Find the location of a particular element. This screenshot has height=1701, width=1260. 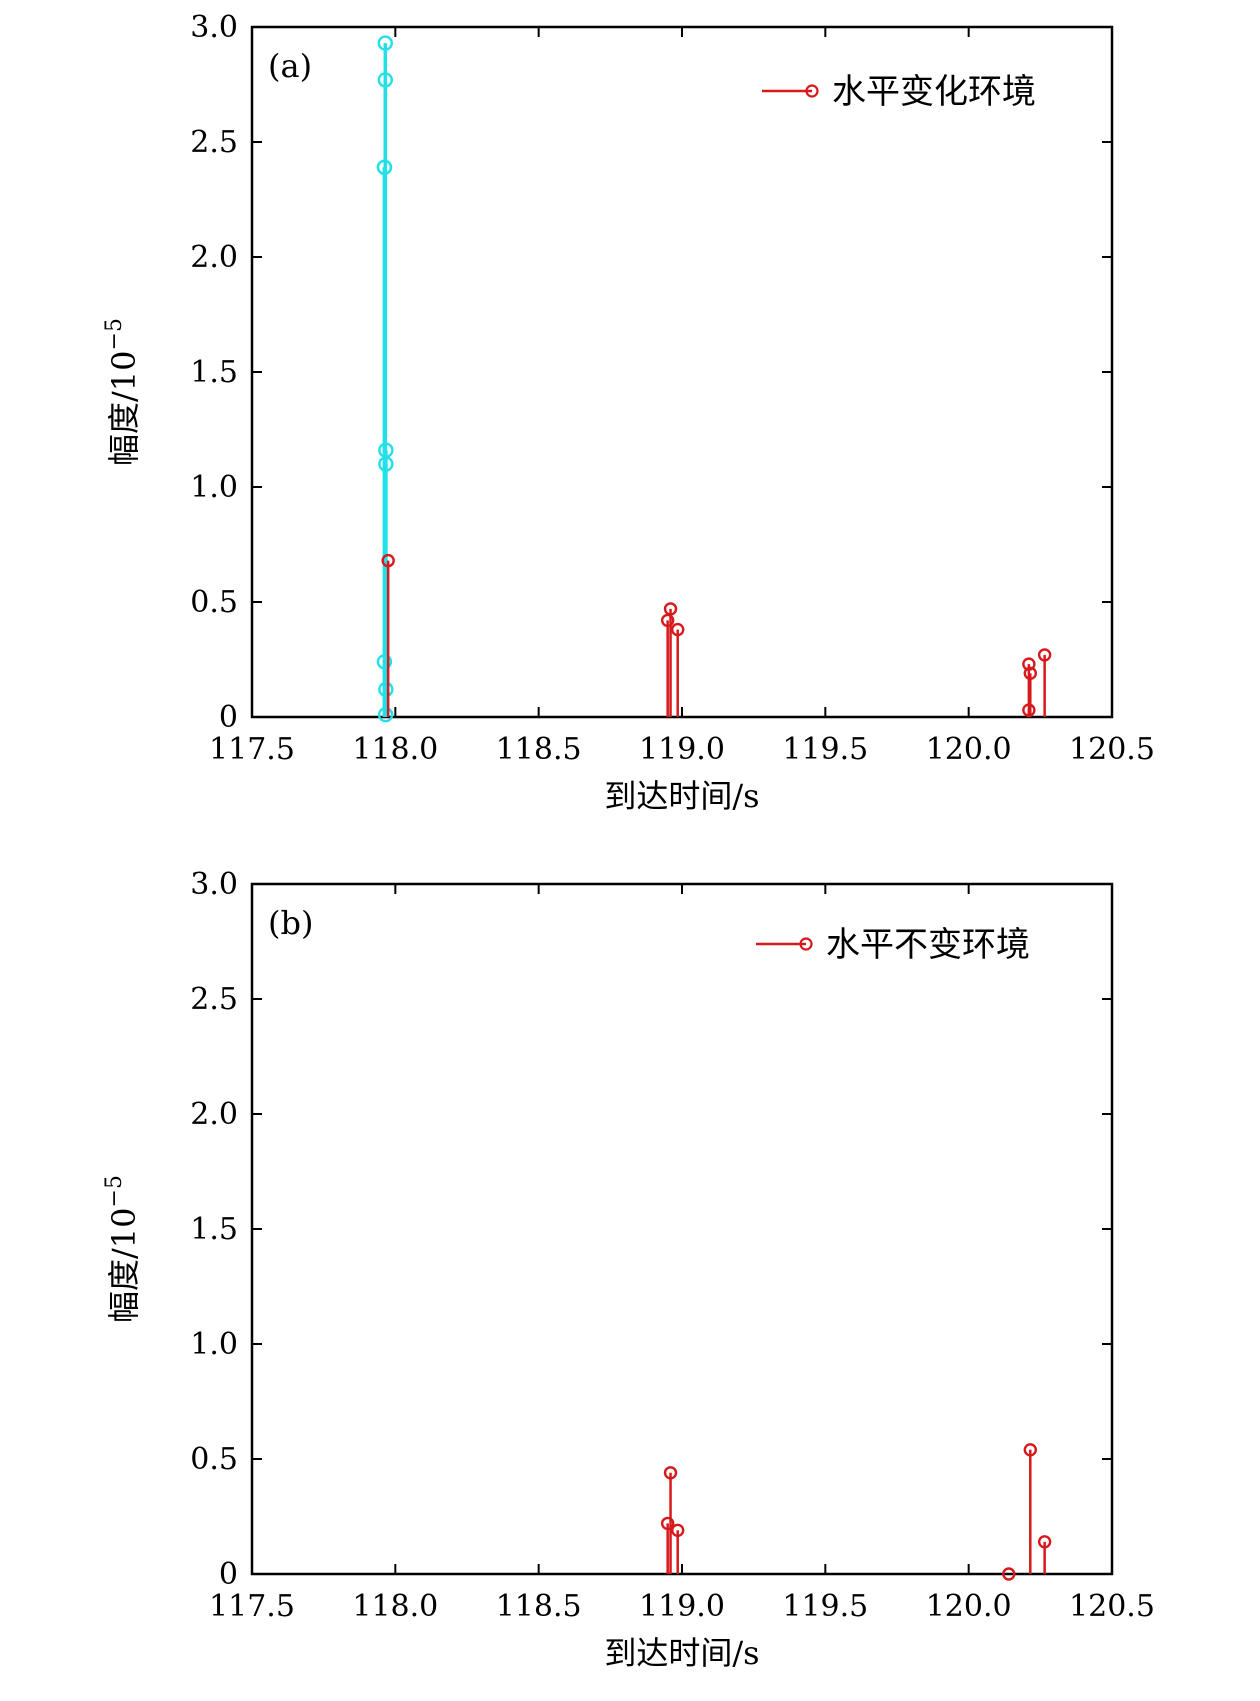

panel-label: (b) is located at coordinates (290, 923).